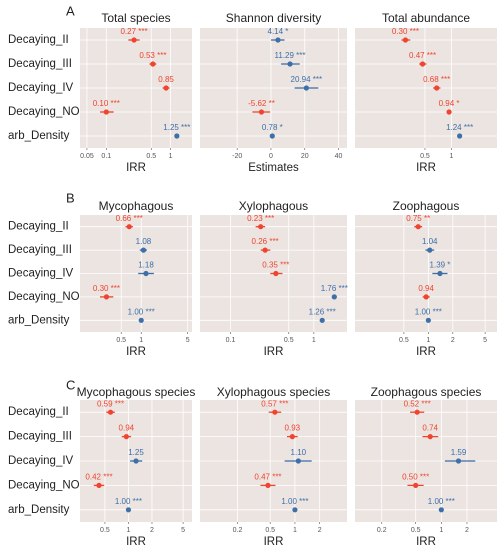  Describe the element at coordinates (278, 31) in the screenshot. I see `value-label: 4.14 *` at that location.